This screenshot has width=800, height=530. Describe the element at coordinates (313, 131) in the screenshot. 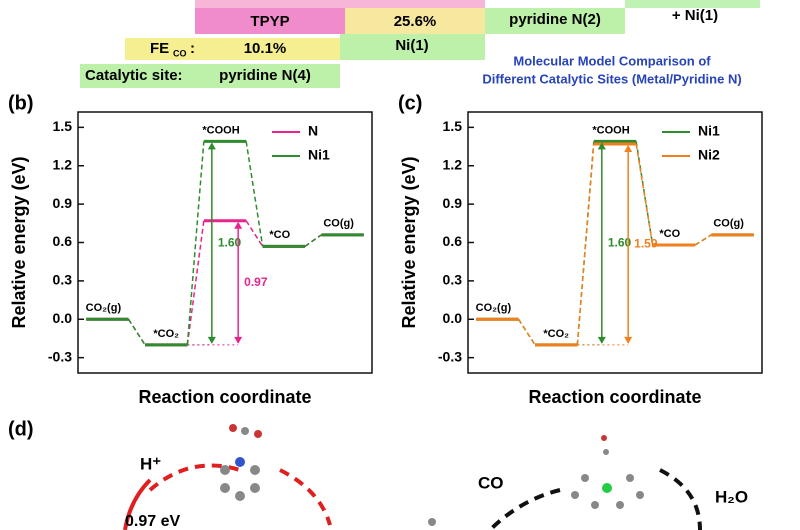

I see `legend-label: N` at that location.